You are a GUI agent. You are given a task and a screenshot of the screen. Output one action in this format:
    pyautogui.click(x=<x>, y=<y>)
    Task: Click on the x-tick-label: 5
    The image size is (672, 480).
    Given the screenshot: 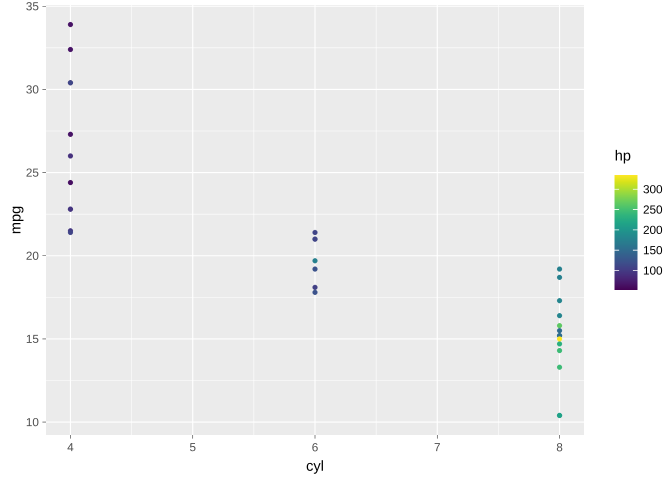 What is the action you would take?
    pyautogui.click(x=193, y=447)
    